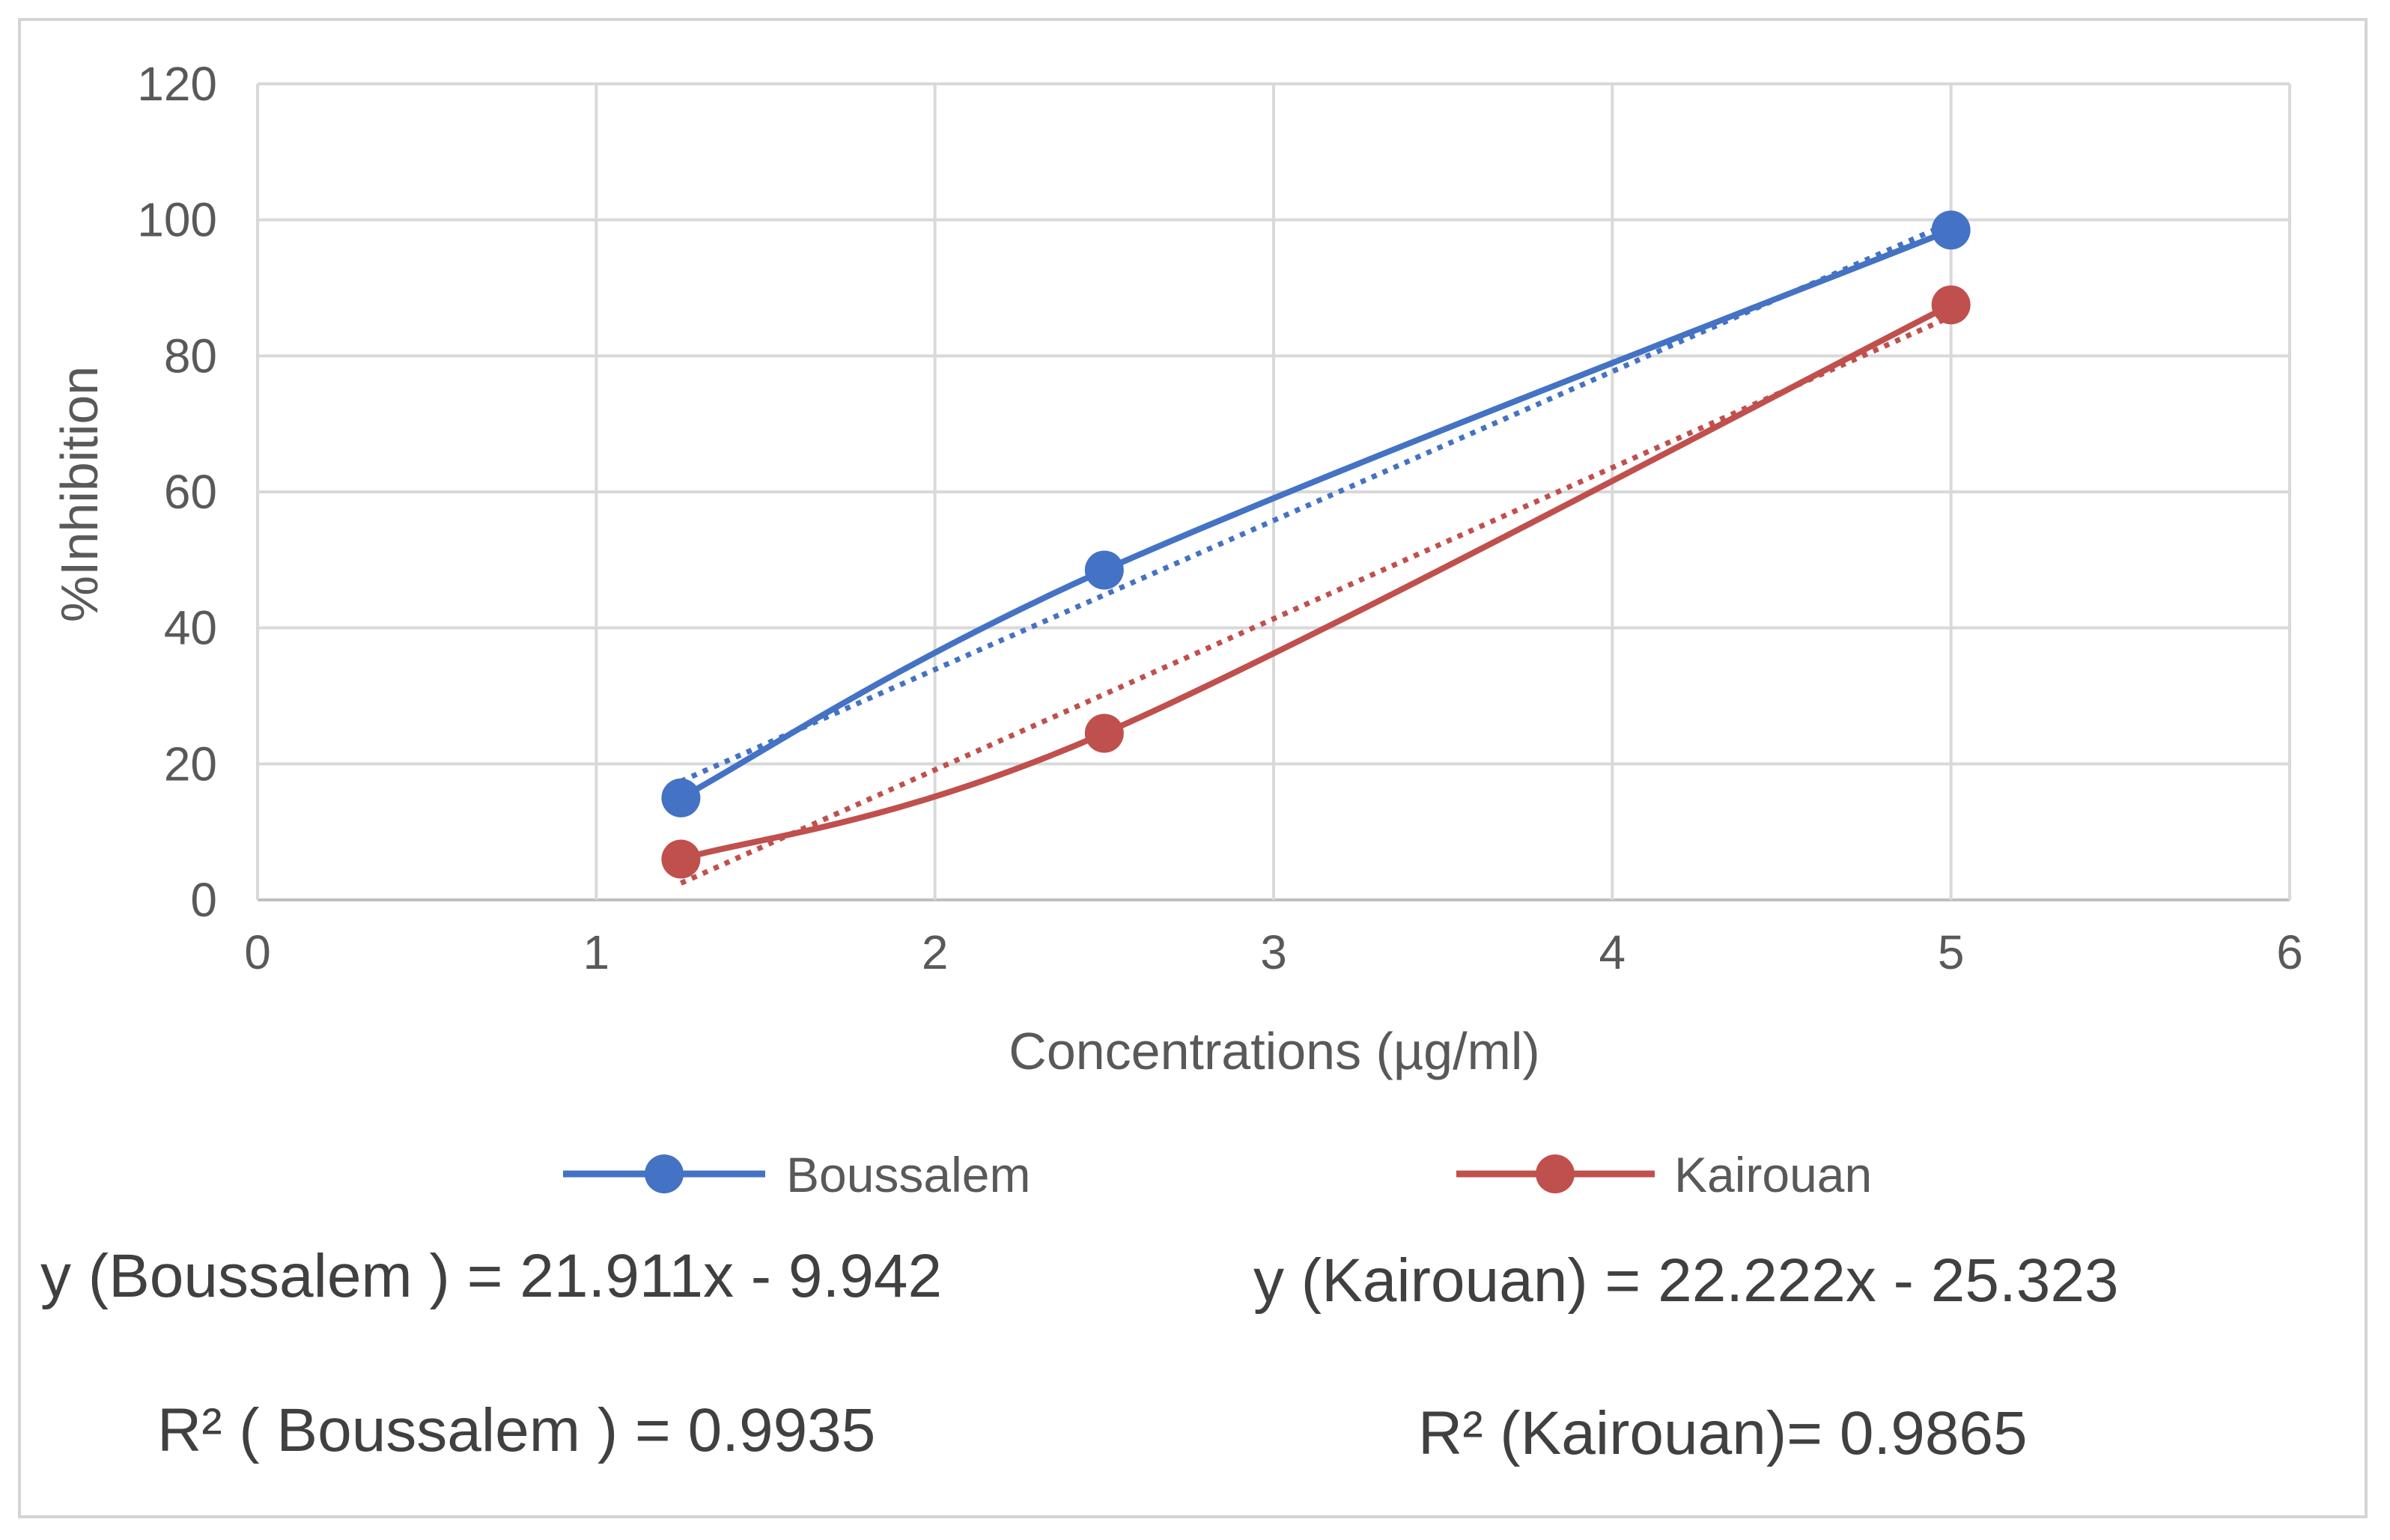  What do you see at coordinates (177, 84) in the screenshot?
I see `y-tick-label: 120` at bounding box center [177, 84].